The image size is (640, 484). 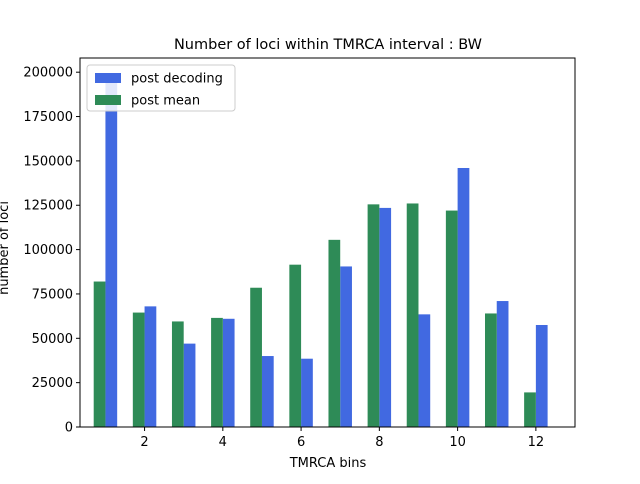 What do you see at coordinates (457, 442) in the screenshot?
I see `x-tick-label: 10` at bounding box center [457, 442].